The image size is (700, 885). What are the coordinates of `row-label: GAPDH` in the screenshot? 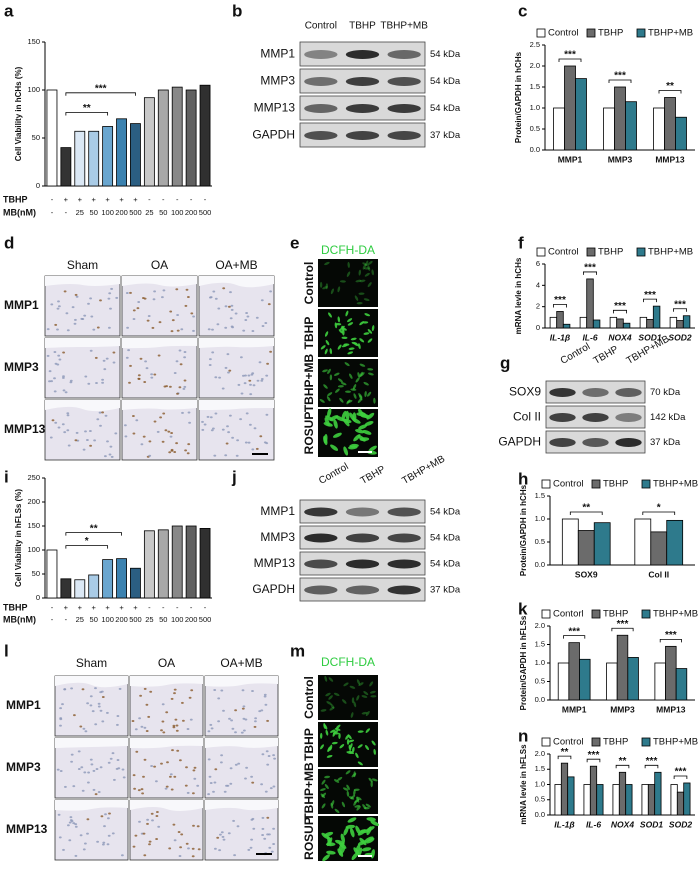 It's located at (519, 442).